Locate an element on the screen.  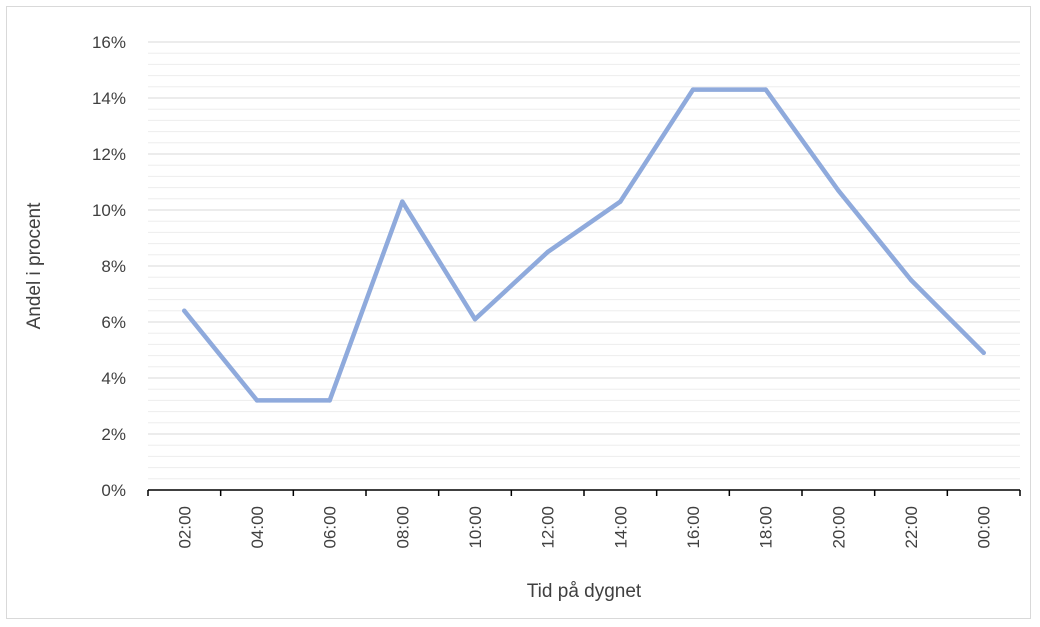
x-axis-ticks is located at coordinates (584, 493).